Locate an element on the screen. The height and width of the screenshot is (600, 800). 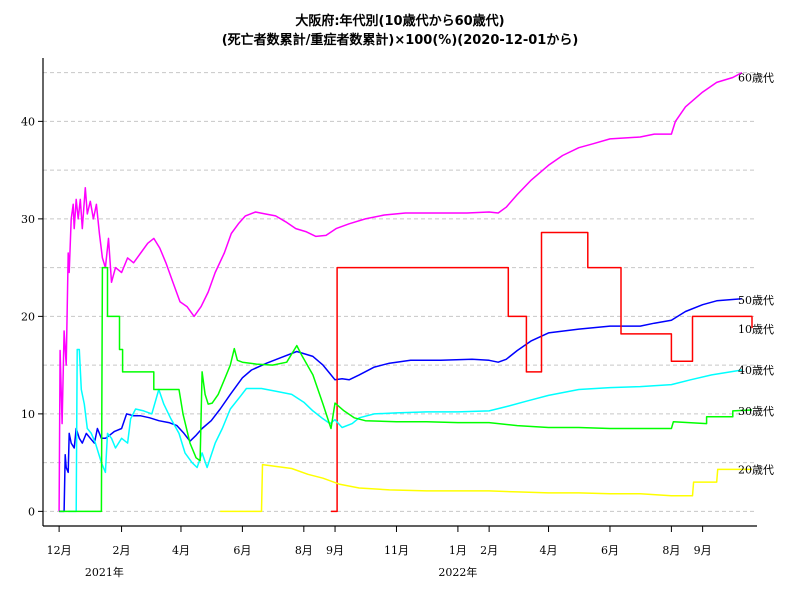
series-end-label: 30歳代 is located at coordinates (756, 411).